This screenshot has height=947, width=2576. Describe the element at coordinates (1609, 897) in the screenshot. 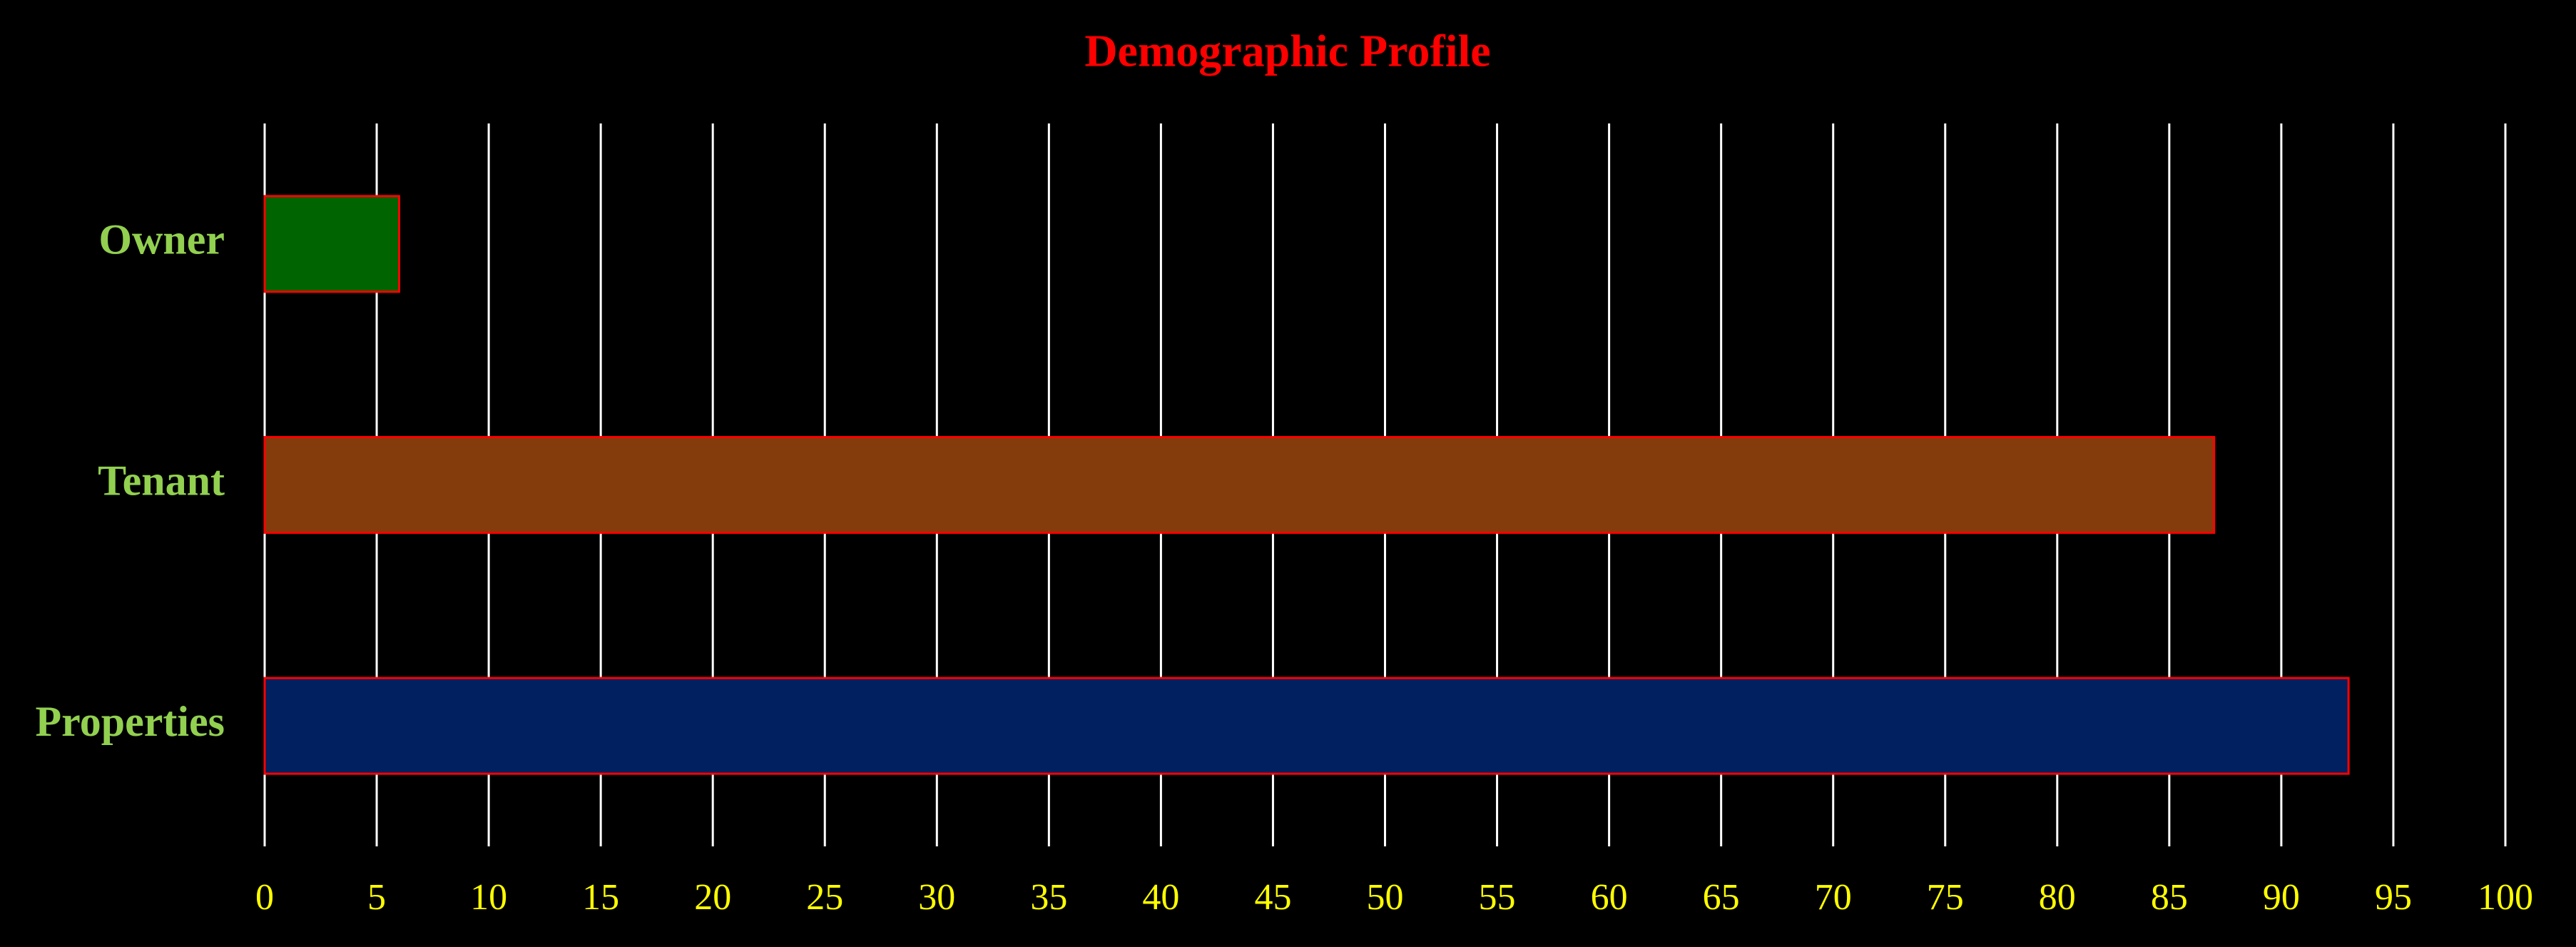

I see `x-tick-label: 60` at that location.